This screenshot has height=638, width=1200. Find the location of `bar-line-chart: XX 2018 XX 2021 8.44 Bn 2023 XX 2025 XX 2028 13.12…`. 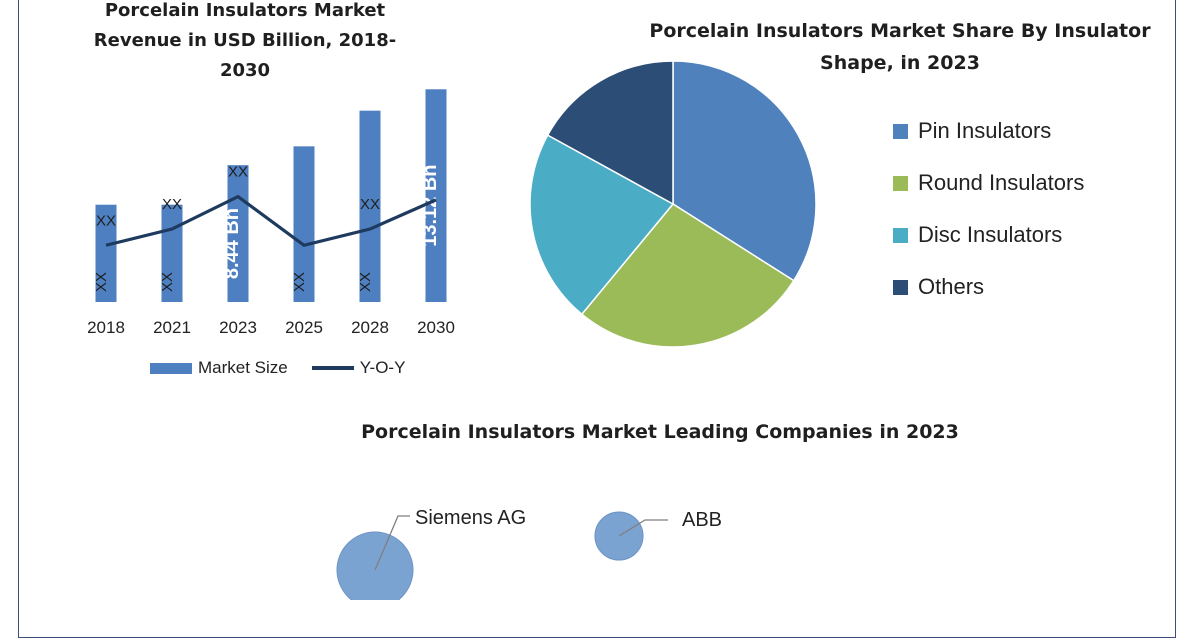

bar-line-chart: XX 2018 XX 2021 8.44 Bn 2023 XX 2025 XX 2028 13.12… is located at coordinates (271, 213).